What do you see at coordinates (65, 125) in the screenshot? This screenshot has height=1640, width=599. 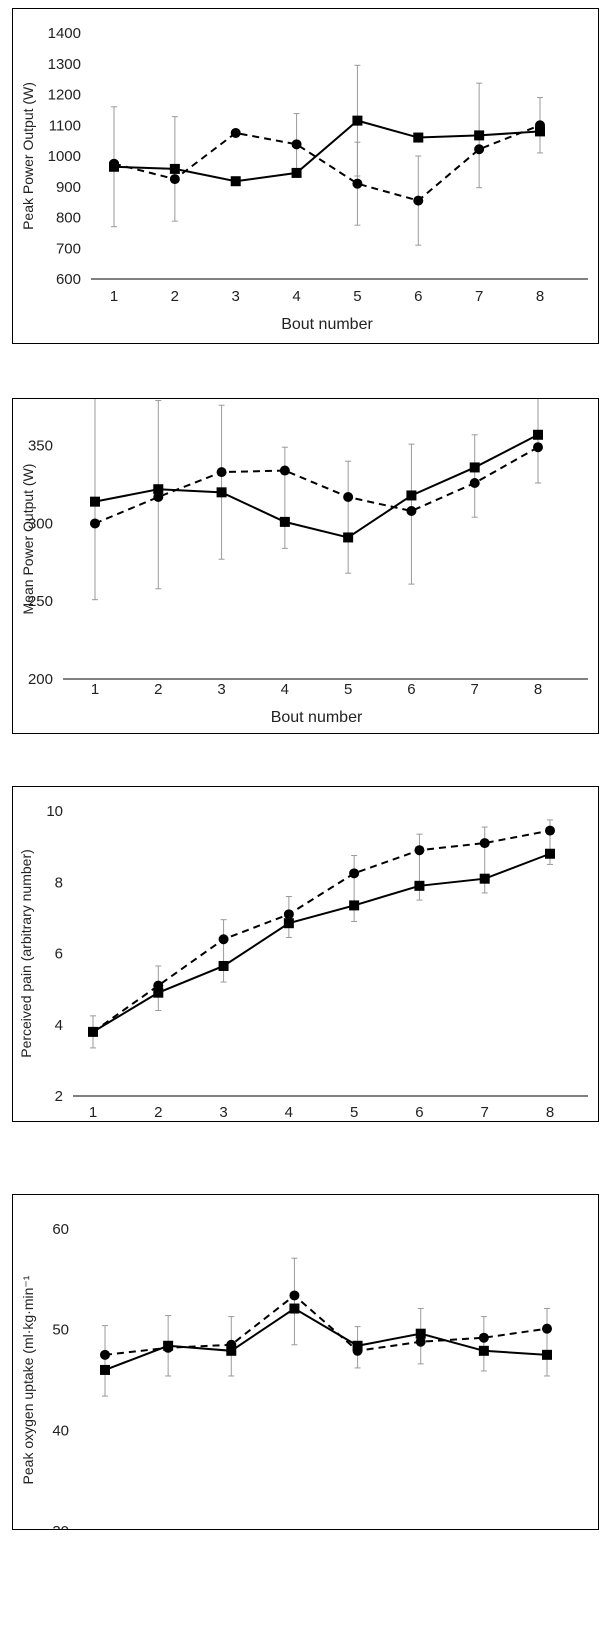 I see `y-tick-label: 1100` at bounding box center [65, 125].